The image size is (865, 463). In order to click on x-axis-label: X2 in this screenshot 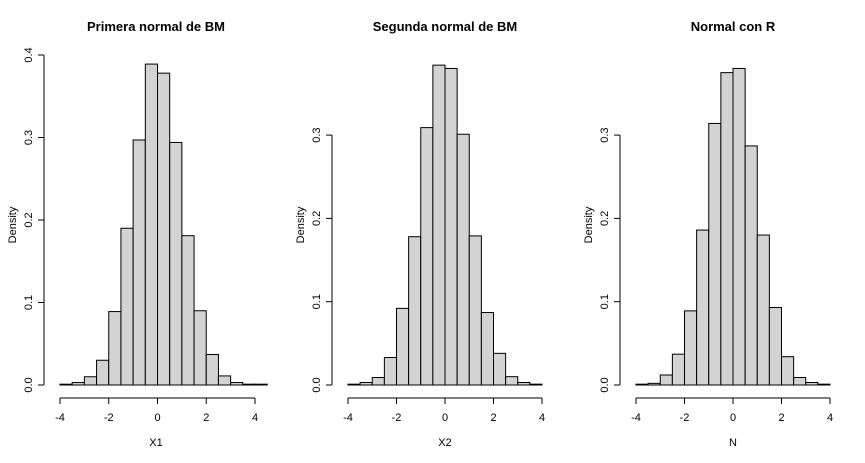, I will do `click(444, 443)`.